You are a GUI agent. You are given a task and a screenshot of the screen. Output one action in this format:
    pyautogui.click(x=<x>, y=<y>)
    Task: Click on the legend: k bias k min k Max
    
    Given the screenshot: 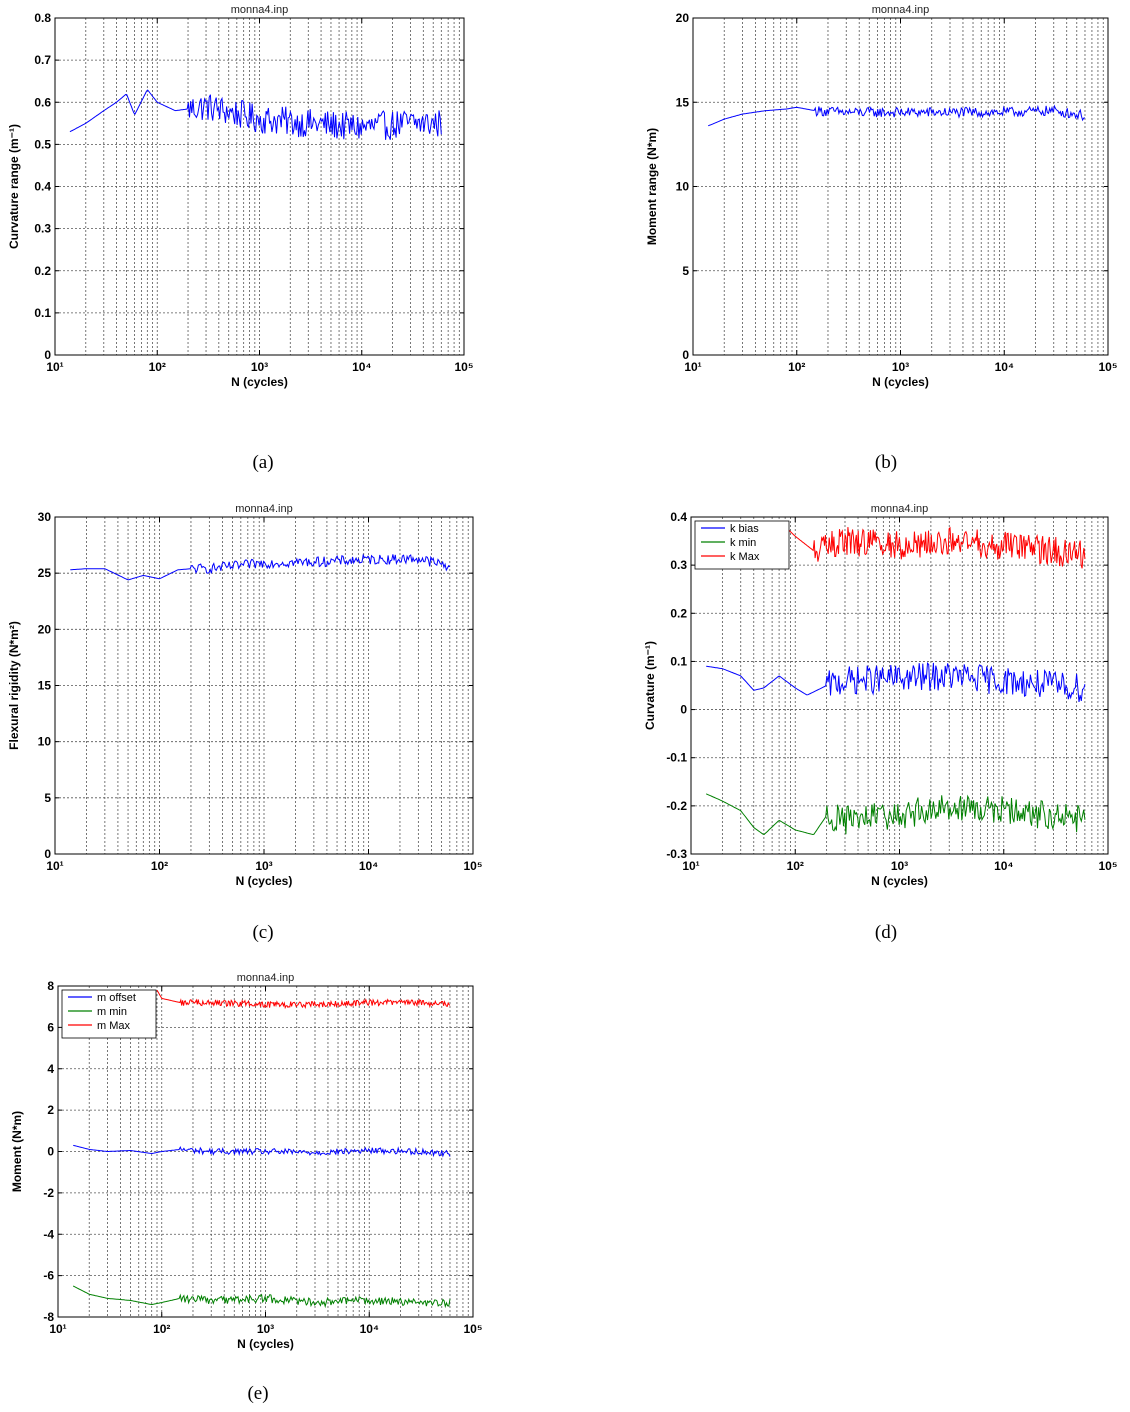 What is the action you would take?
    pyautogui.click(x=742, y=545)
    